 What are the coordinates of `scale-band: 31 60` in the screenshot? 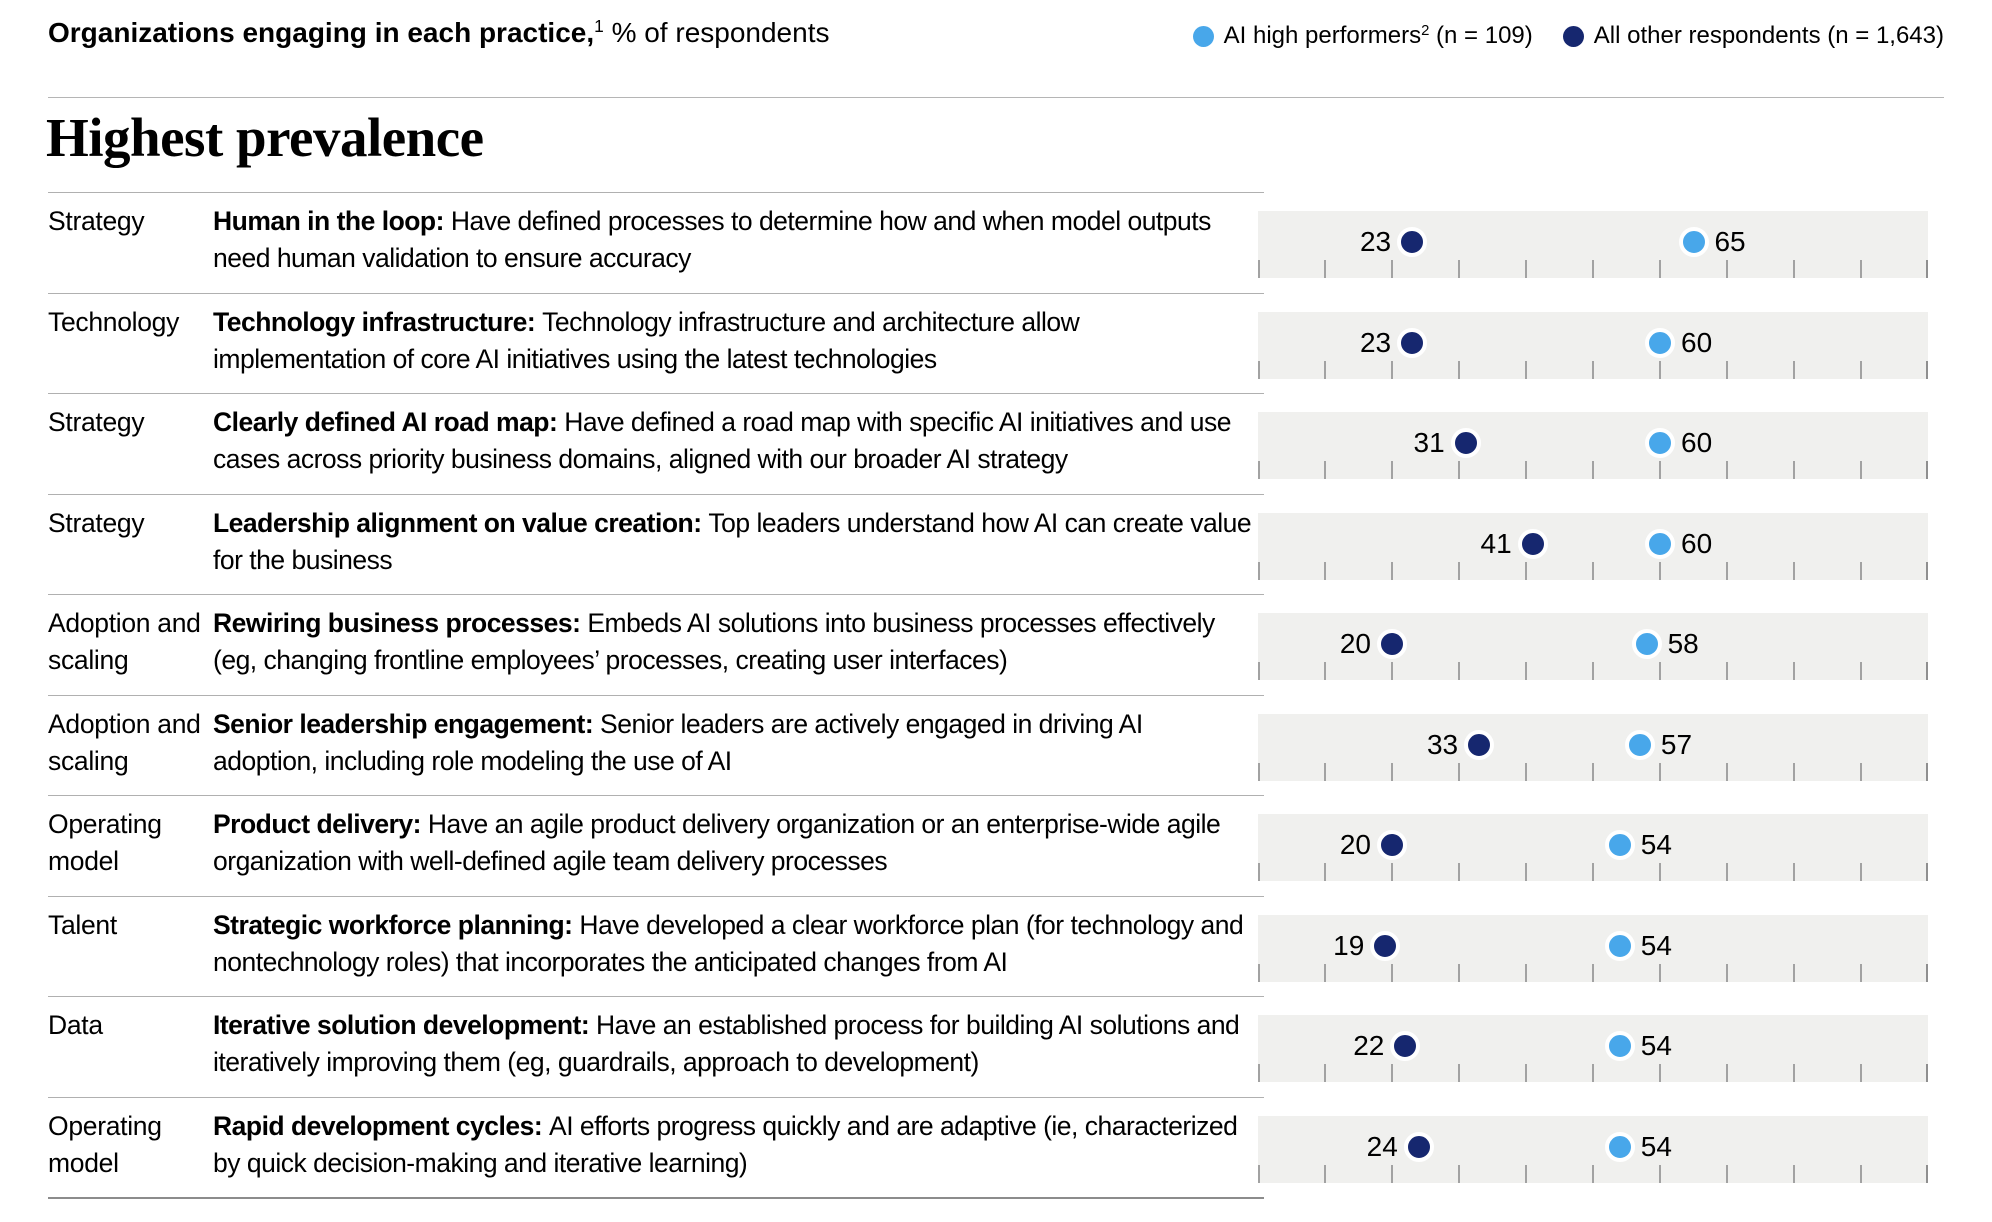 It's located at (1593, 445).